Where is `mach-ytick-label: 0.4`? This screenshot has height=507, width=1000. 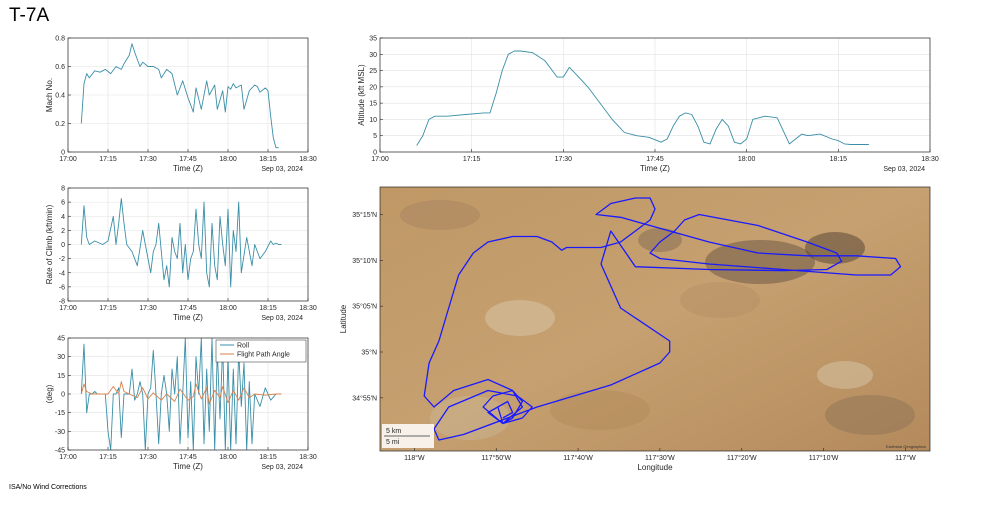
mach-ytick-label: 0.4 is located at coordinates (60, 96).